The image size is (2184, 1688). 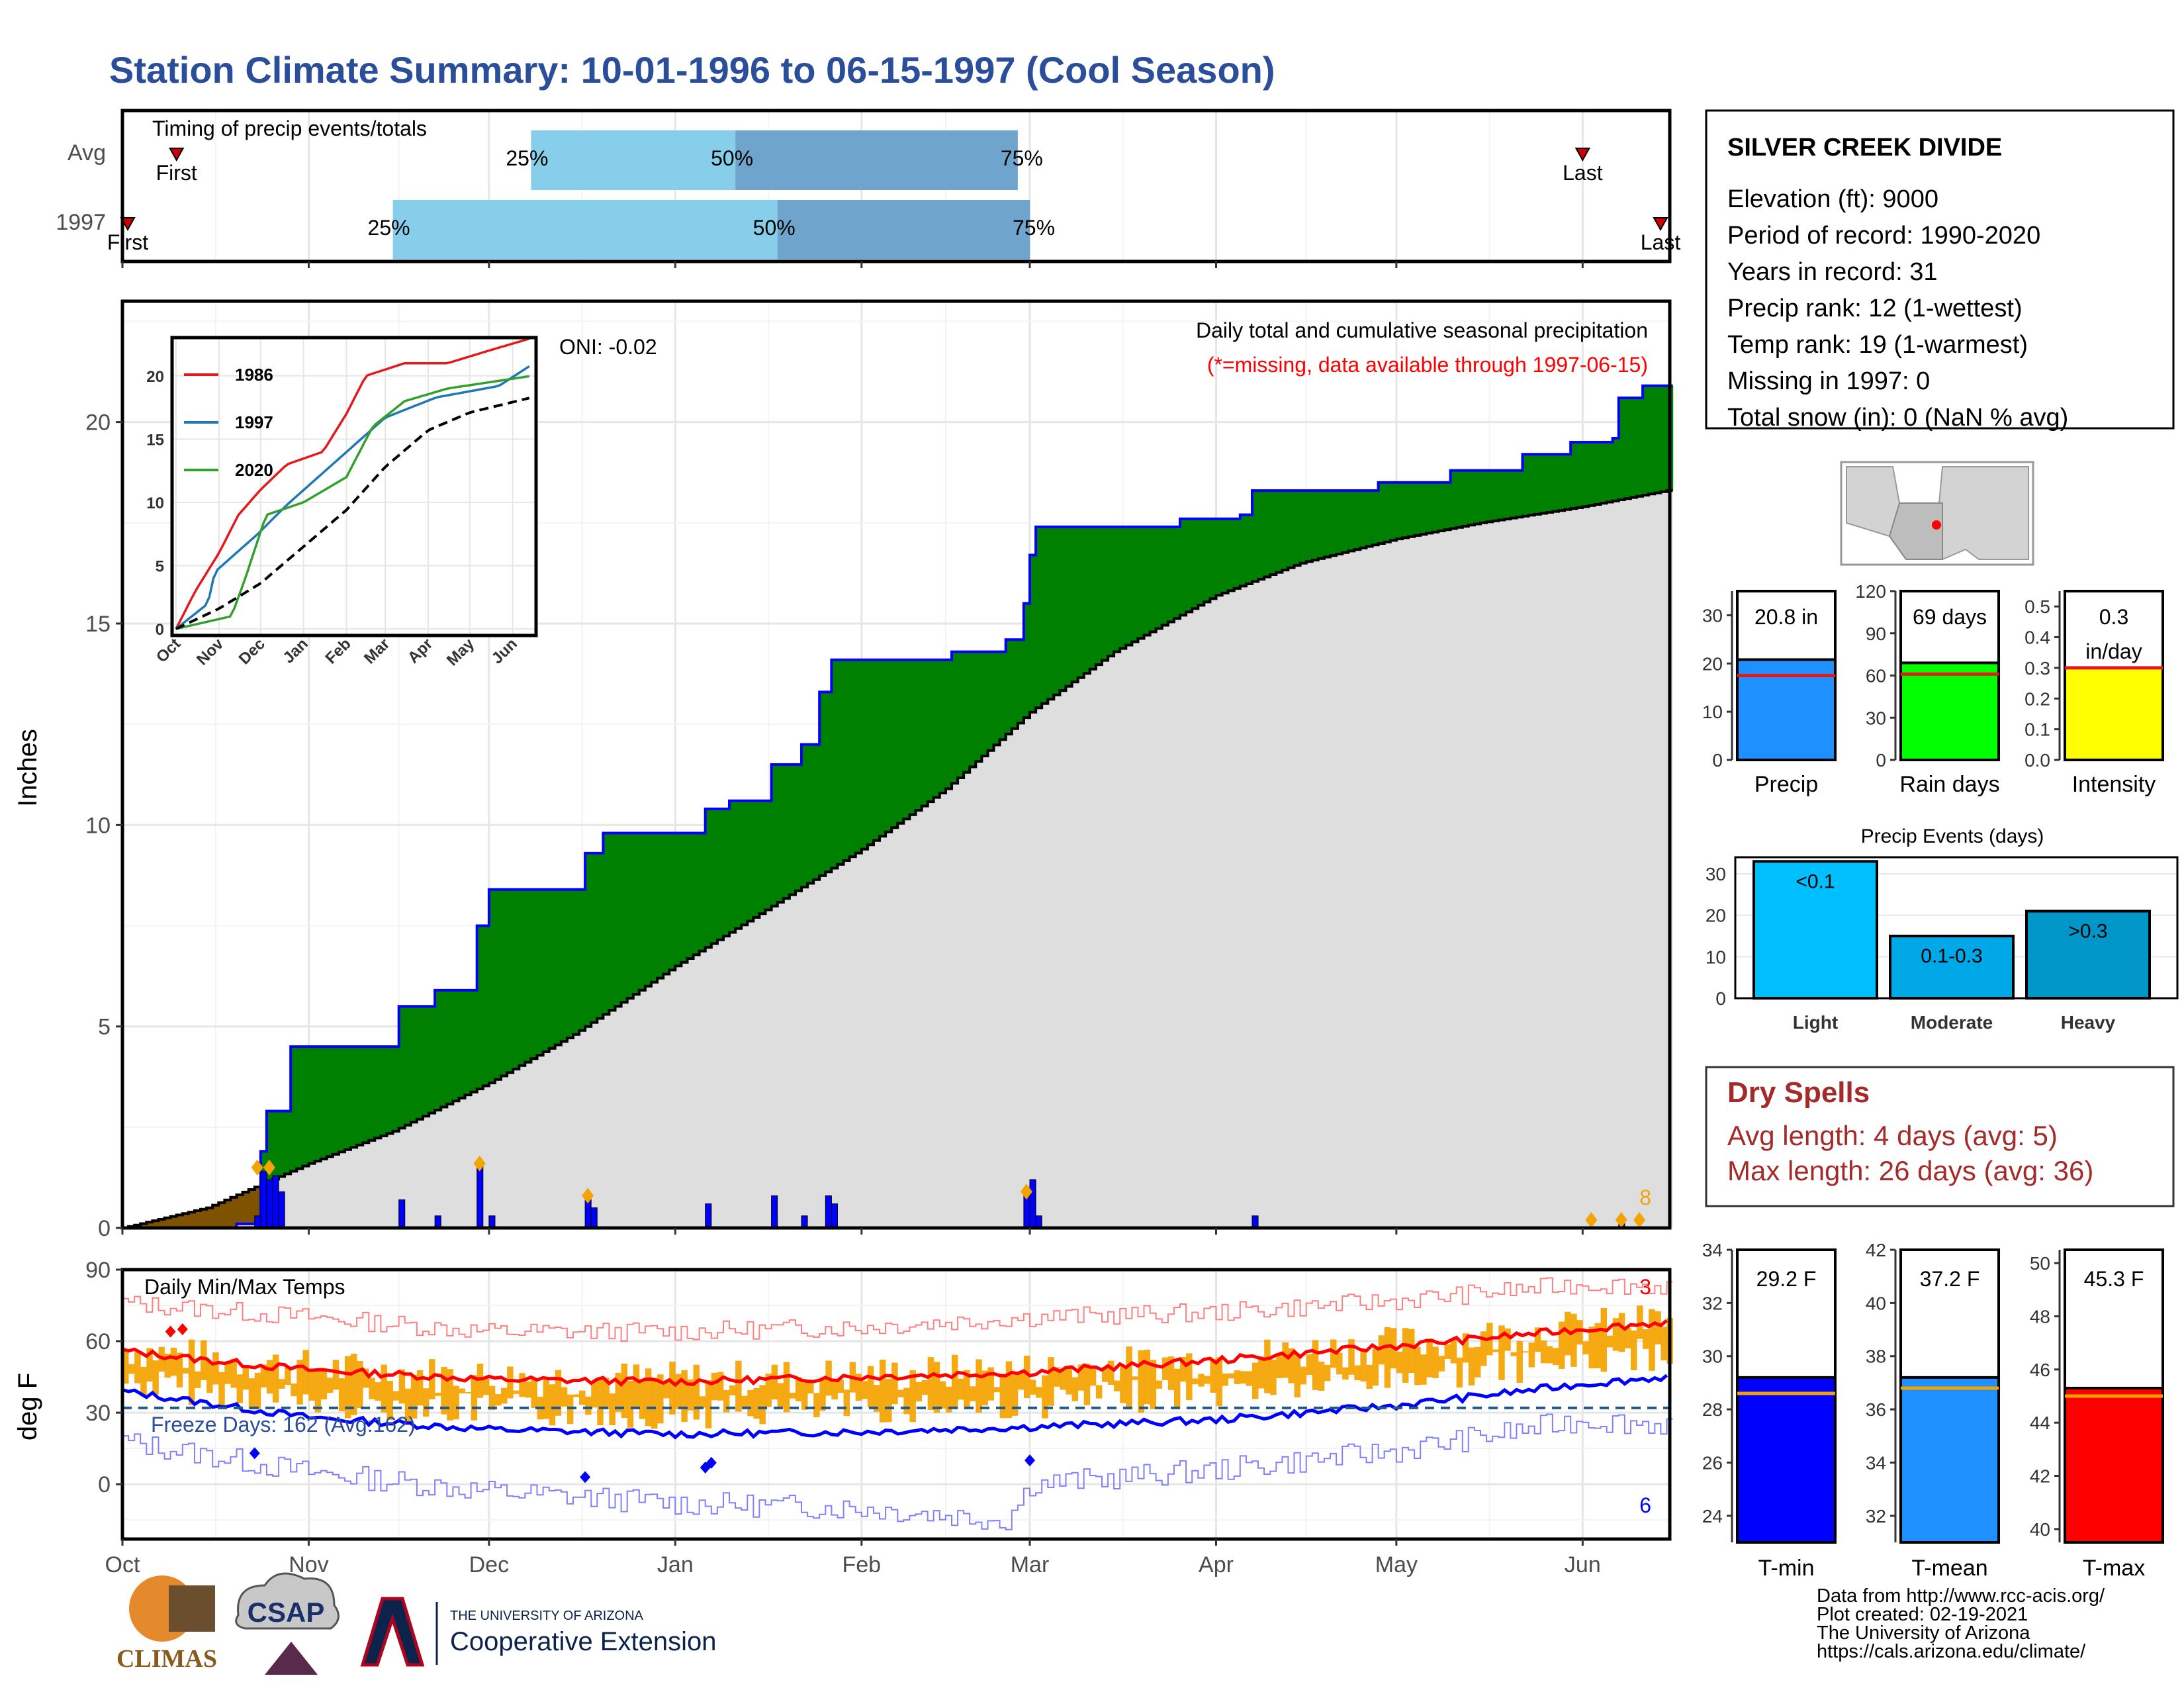 I want to click on summary-tick-label: 0.1, so click(x=2037, y=730).